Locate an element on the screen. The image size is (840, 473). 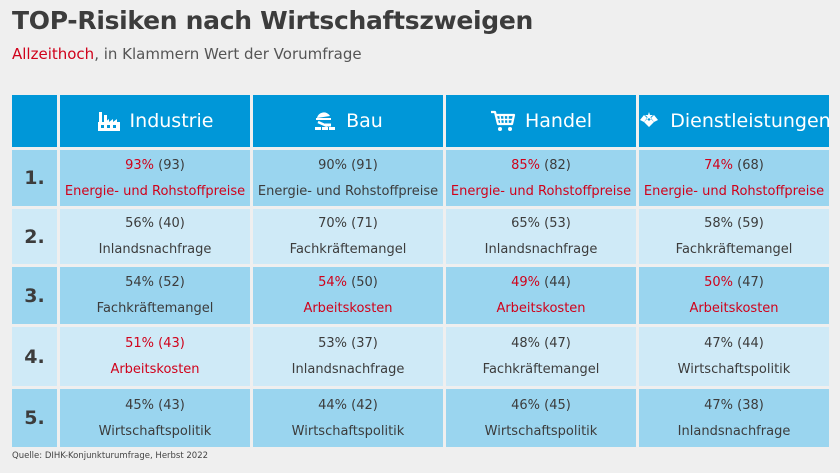
rank-1: 1. is located at coordinates (34, 178).